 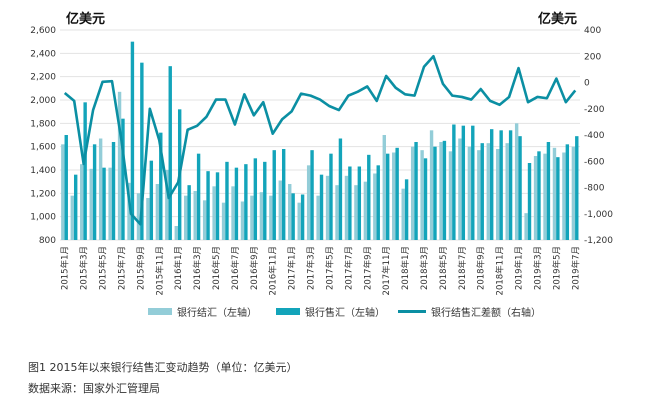 I want to click on x-tick-label: 2018年5月, so click(x=443, y=268).